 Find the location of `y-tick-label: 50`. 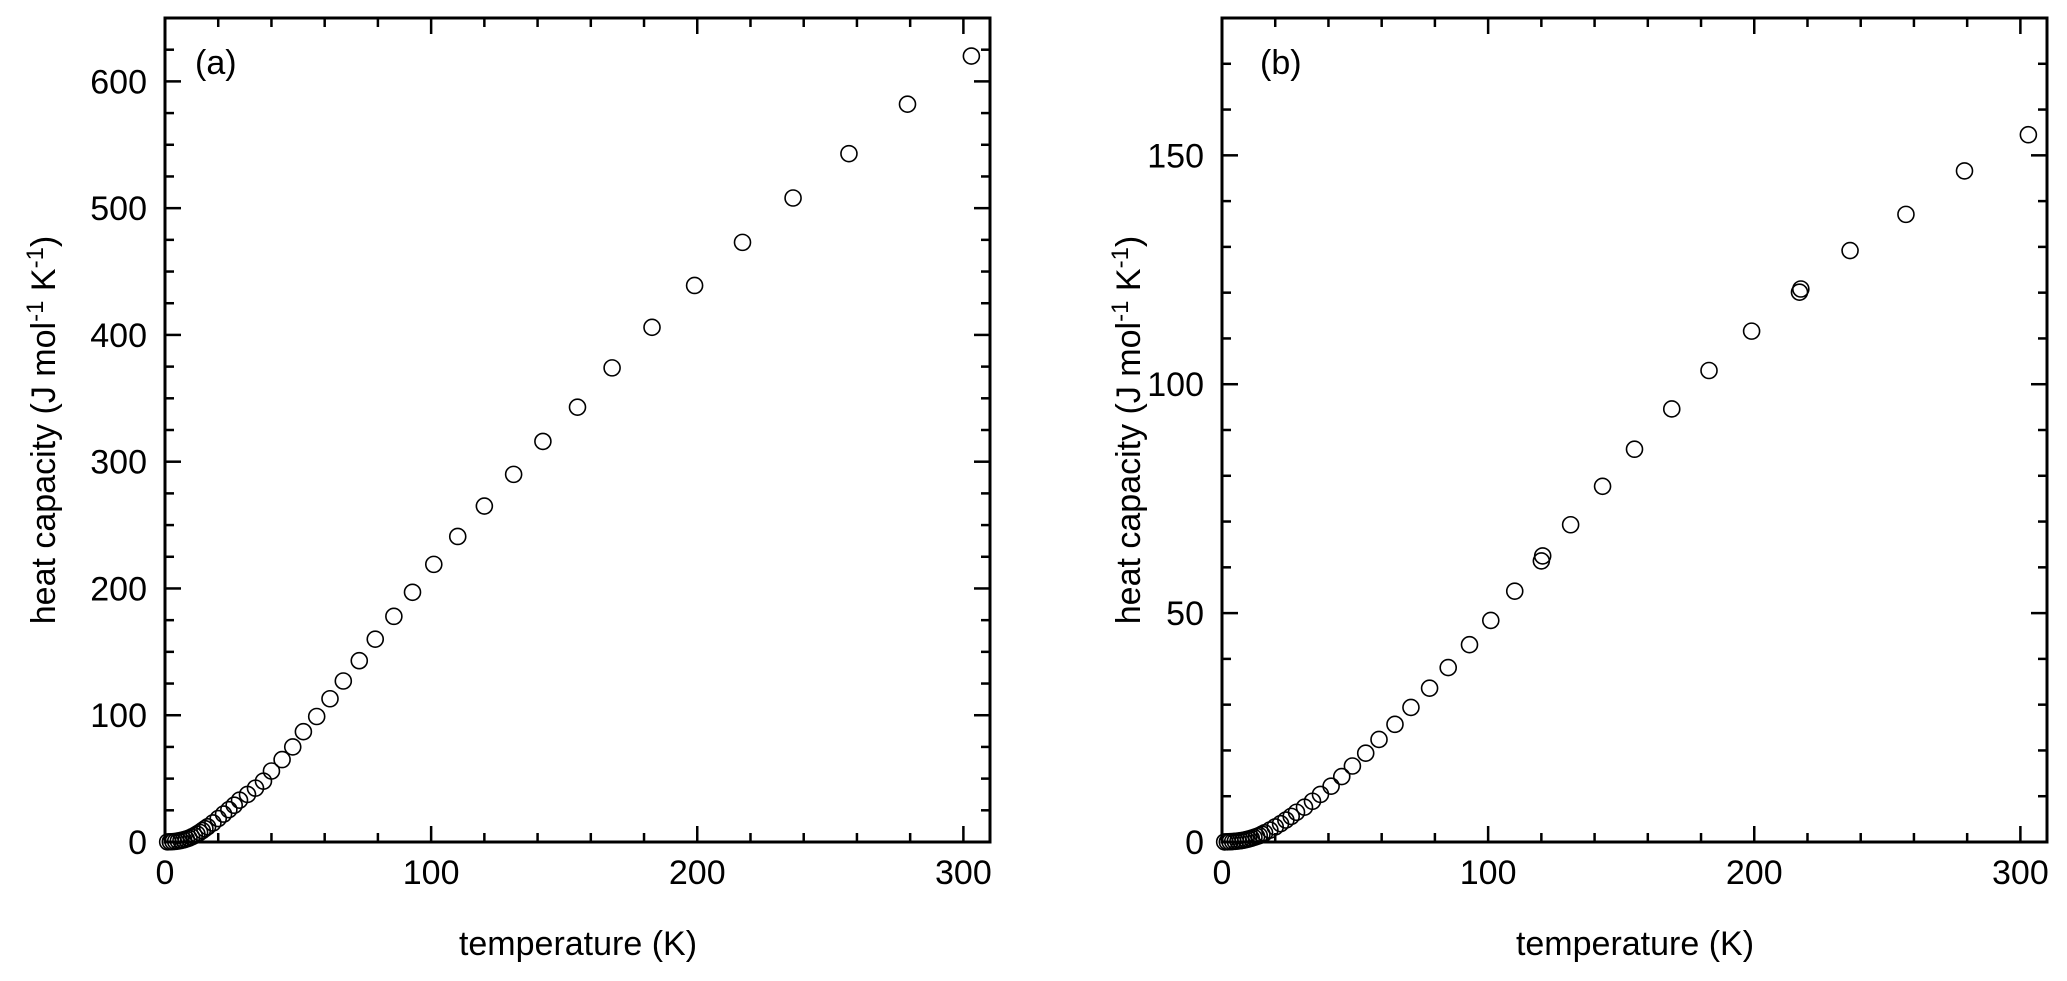

y-tick-label: 50 is located at coordinates (1185, 614).